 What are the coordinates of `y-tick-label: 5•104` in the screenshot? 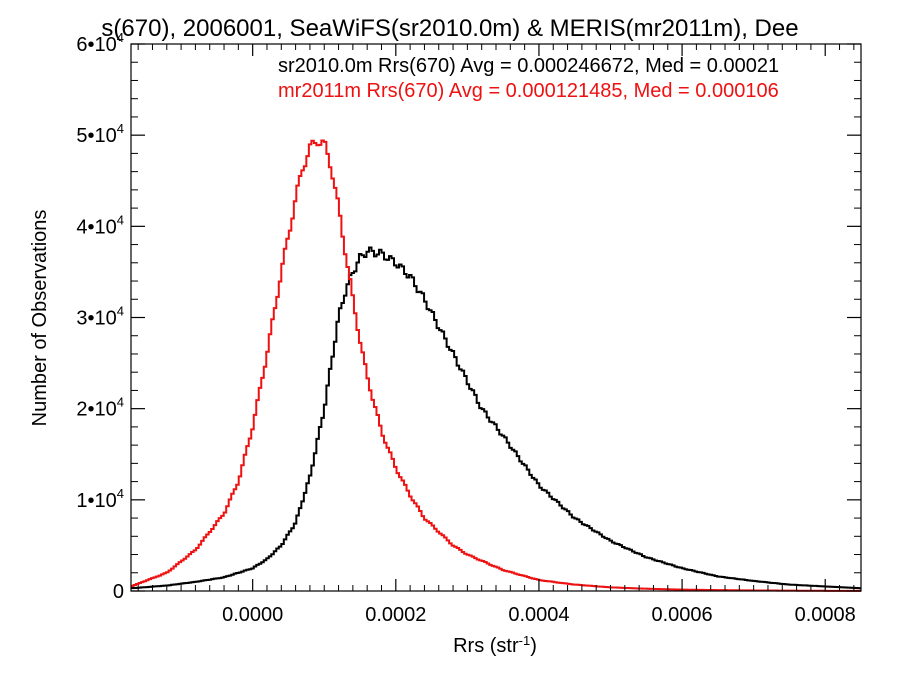 It's located at (100, 134).